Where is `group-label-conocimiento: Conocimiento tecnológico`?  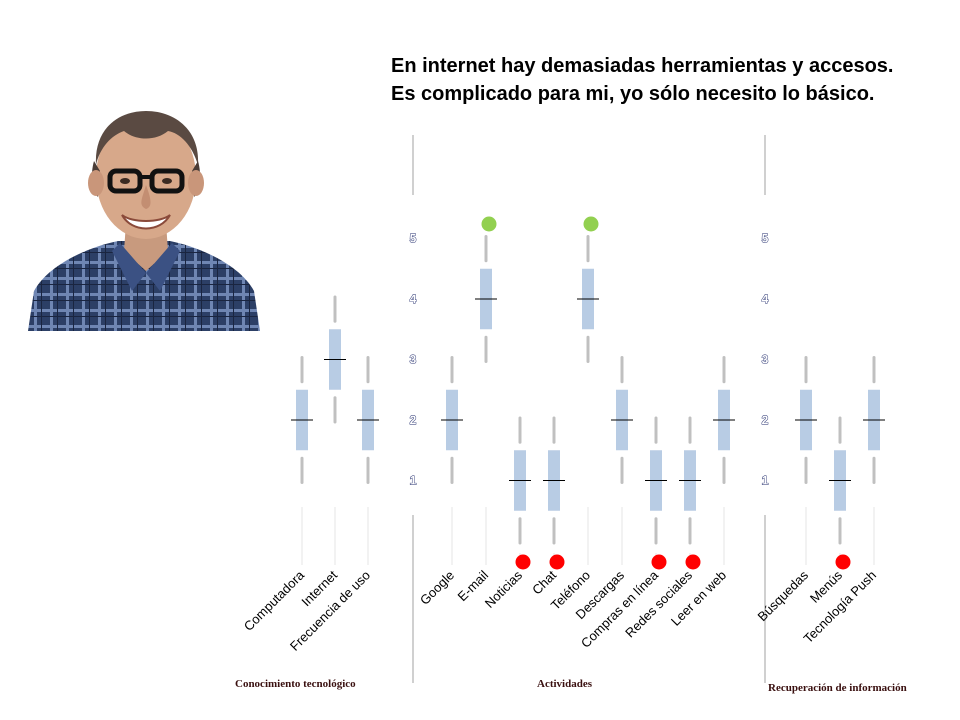
group-label-conocimiento: Conocimiento tecnológico is located at coordinates (295, 684).